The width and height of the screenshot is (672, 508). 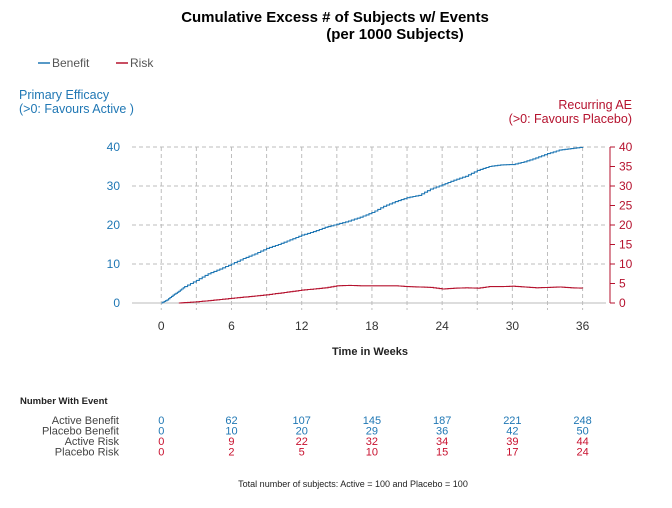 I want to click on event-cell: 24, so click(x=582, y=453).